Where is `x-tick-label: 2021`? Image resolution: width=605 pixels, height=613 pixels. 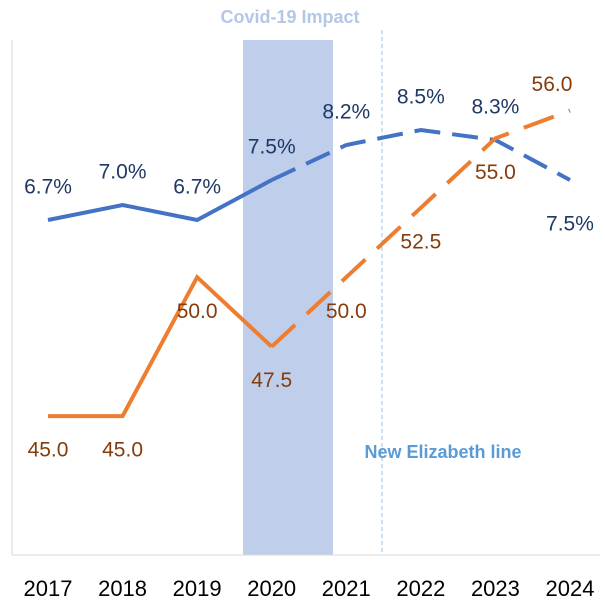
x-tick-label: 2021 is located at coordinates (346, 588).